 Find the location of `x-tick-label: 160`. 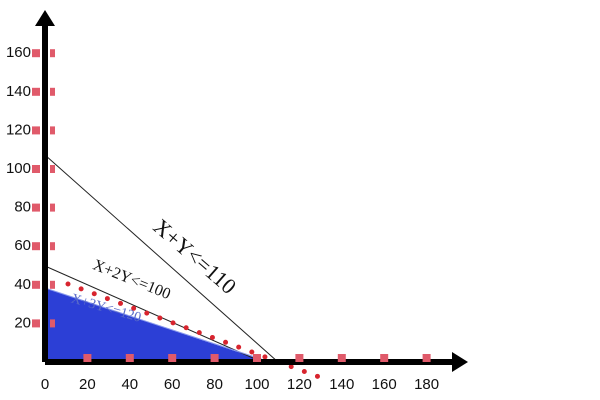

x-tick-label: 160 is located at coordinates (384, 384).